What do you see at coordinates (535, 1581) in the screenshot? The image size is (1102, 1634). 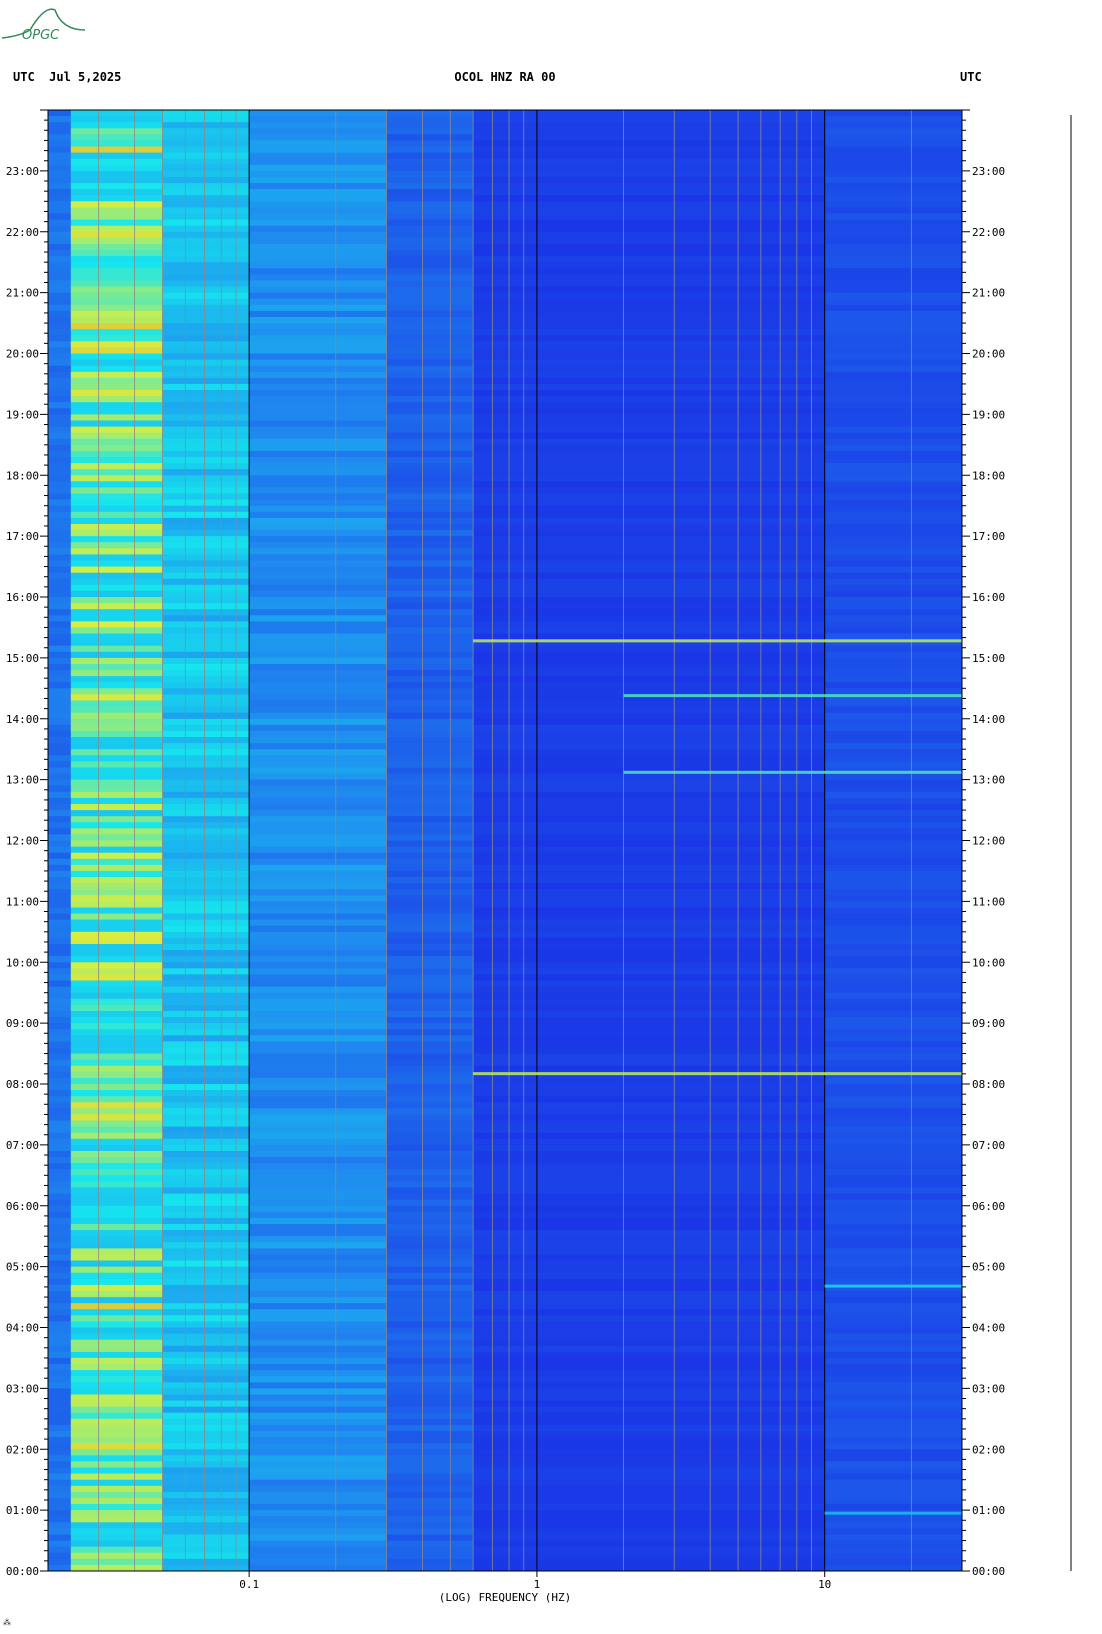 I see `x-axis: 0.1 1 10` at bounding box center [535, 1581].